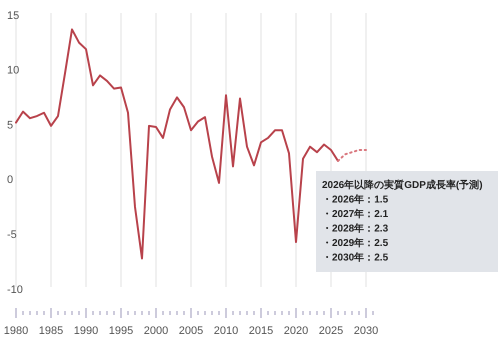 Image resolution: width=500 pixels, height=342 pixels. What do you see at coordinates (352, 155) in the screenshot?
I see `line-series` at bounding box center [352, 155].